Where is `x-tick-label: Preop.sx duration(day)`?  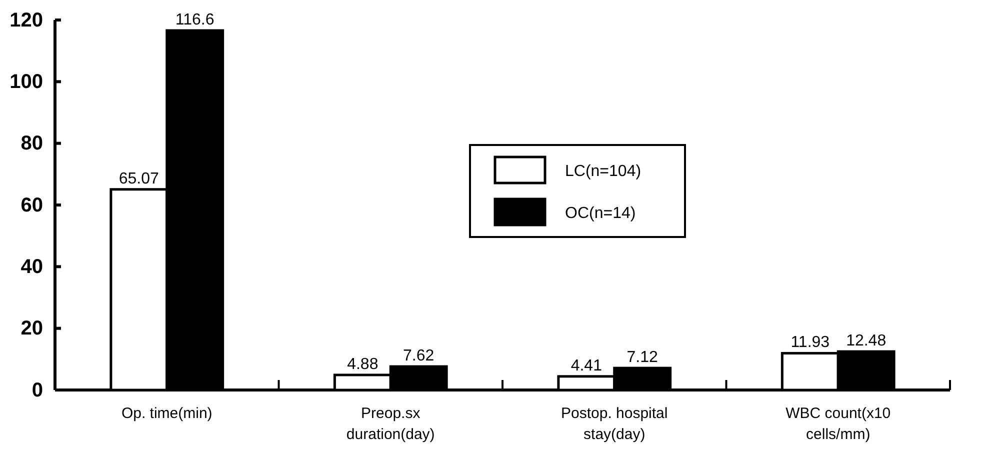
x-tick-label: Preop.sx duration(day) is located at coordinates (390, 424).